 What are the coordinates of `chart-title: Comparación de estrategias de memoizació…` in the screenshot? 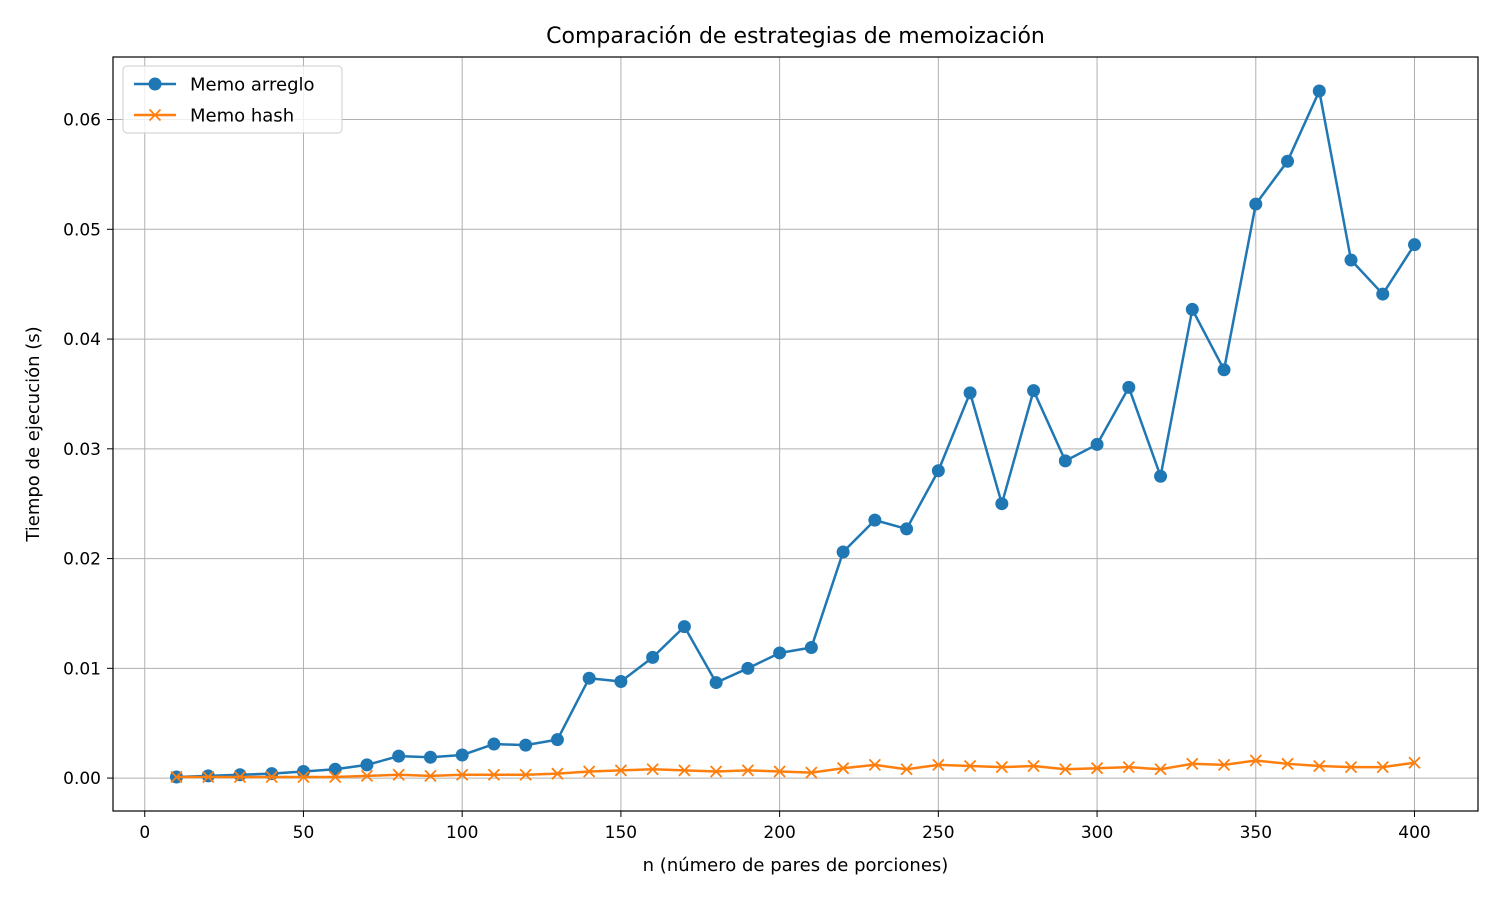 It's located at (795, 36).